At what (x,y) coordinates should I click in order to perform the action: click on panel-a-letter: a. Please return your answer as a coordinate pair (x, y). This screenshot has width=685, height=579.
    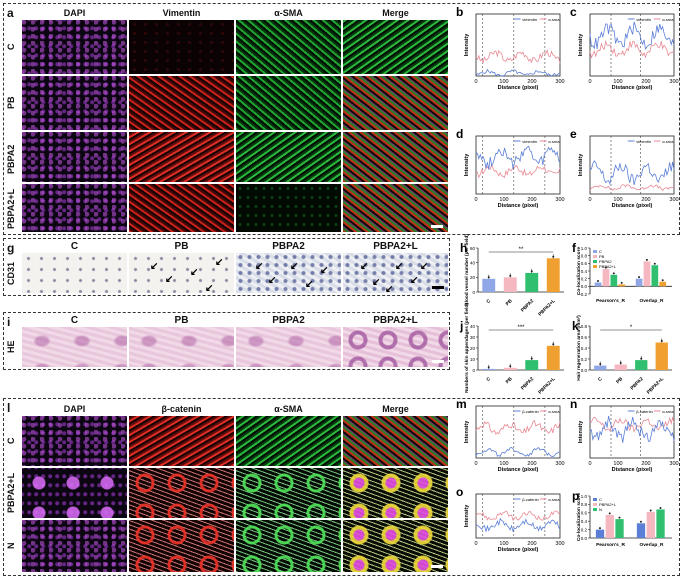
    Looking at the image, I should click on (10, 13).